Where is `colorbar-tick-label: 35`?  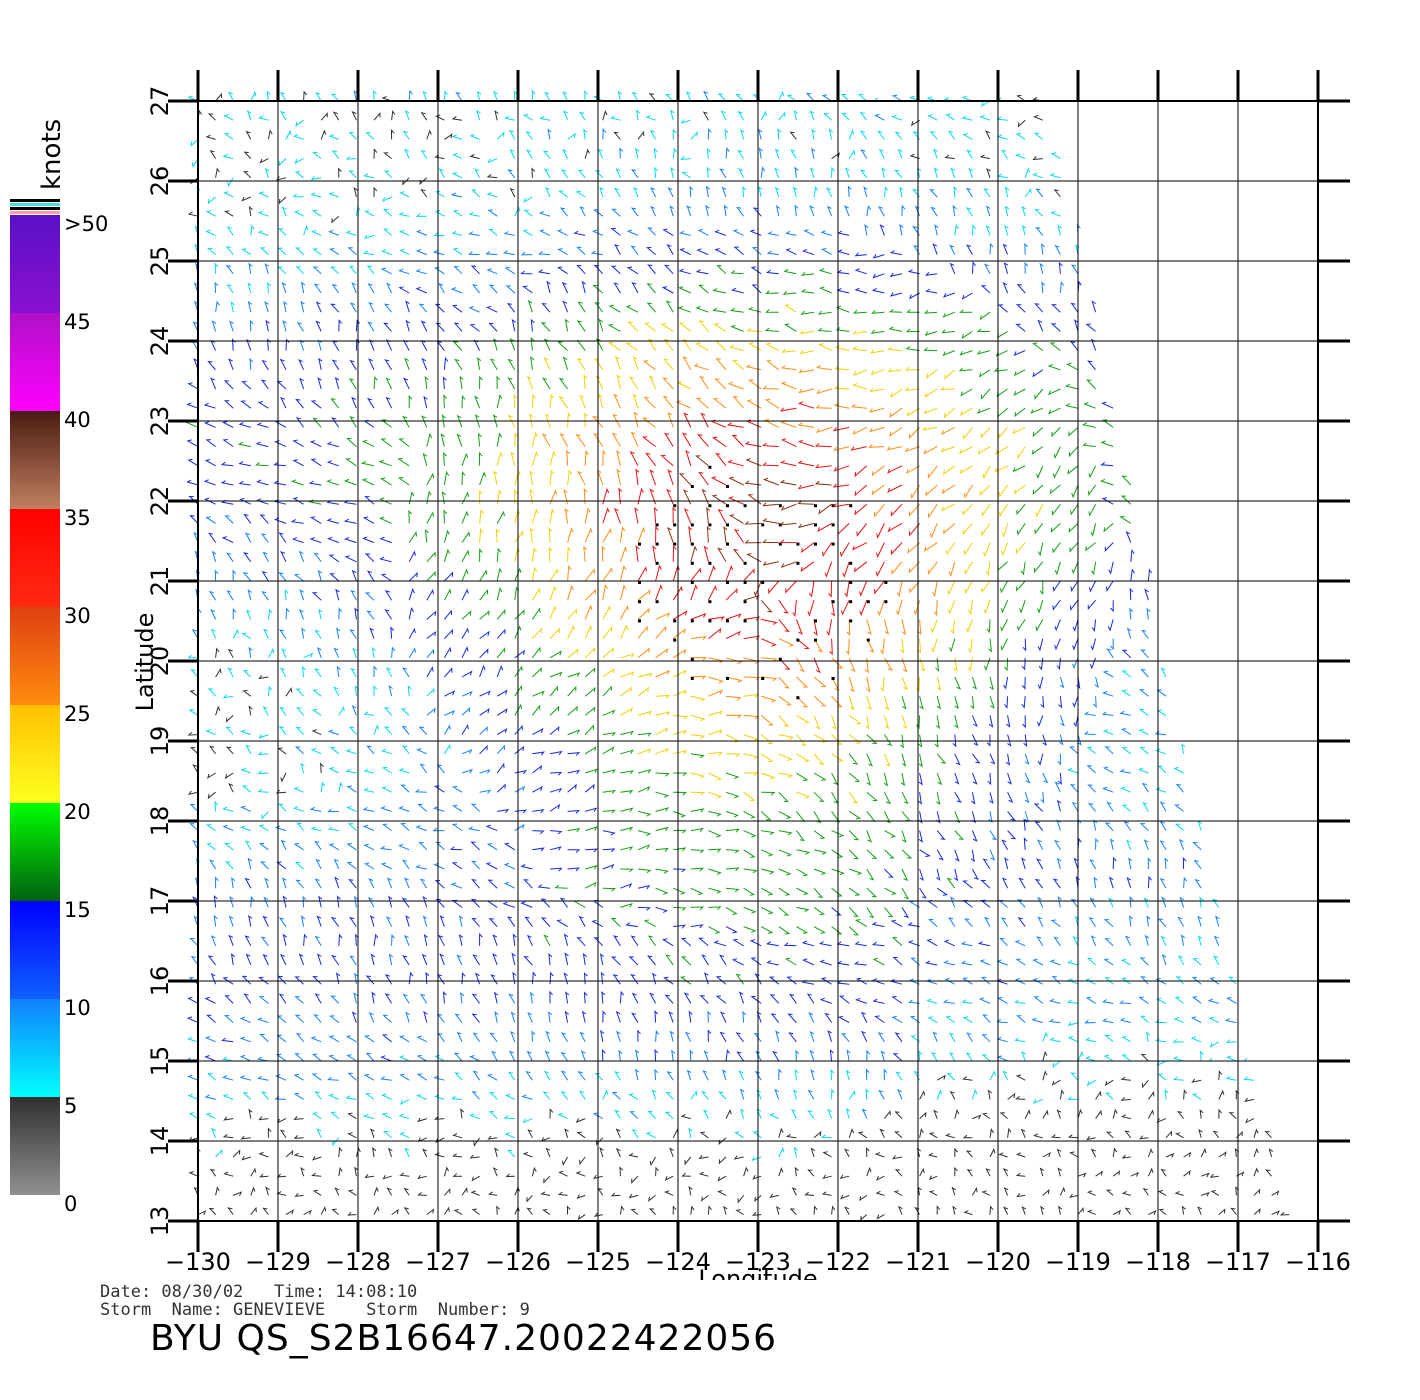 colorbar-tick-label: 35 is located at coordinates (77, 518).